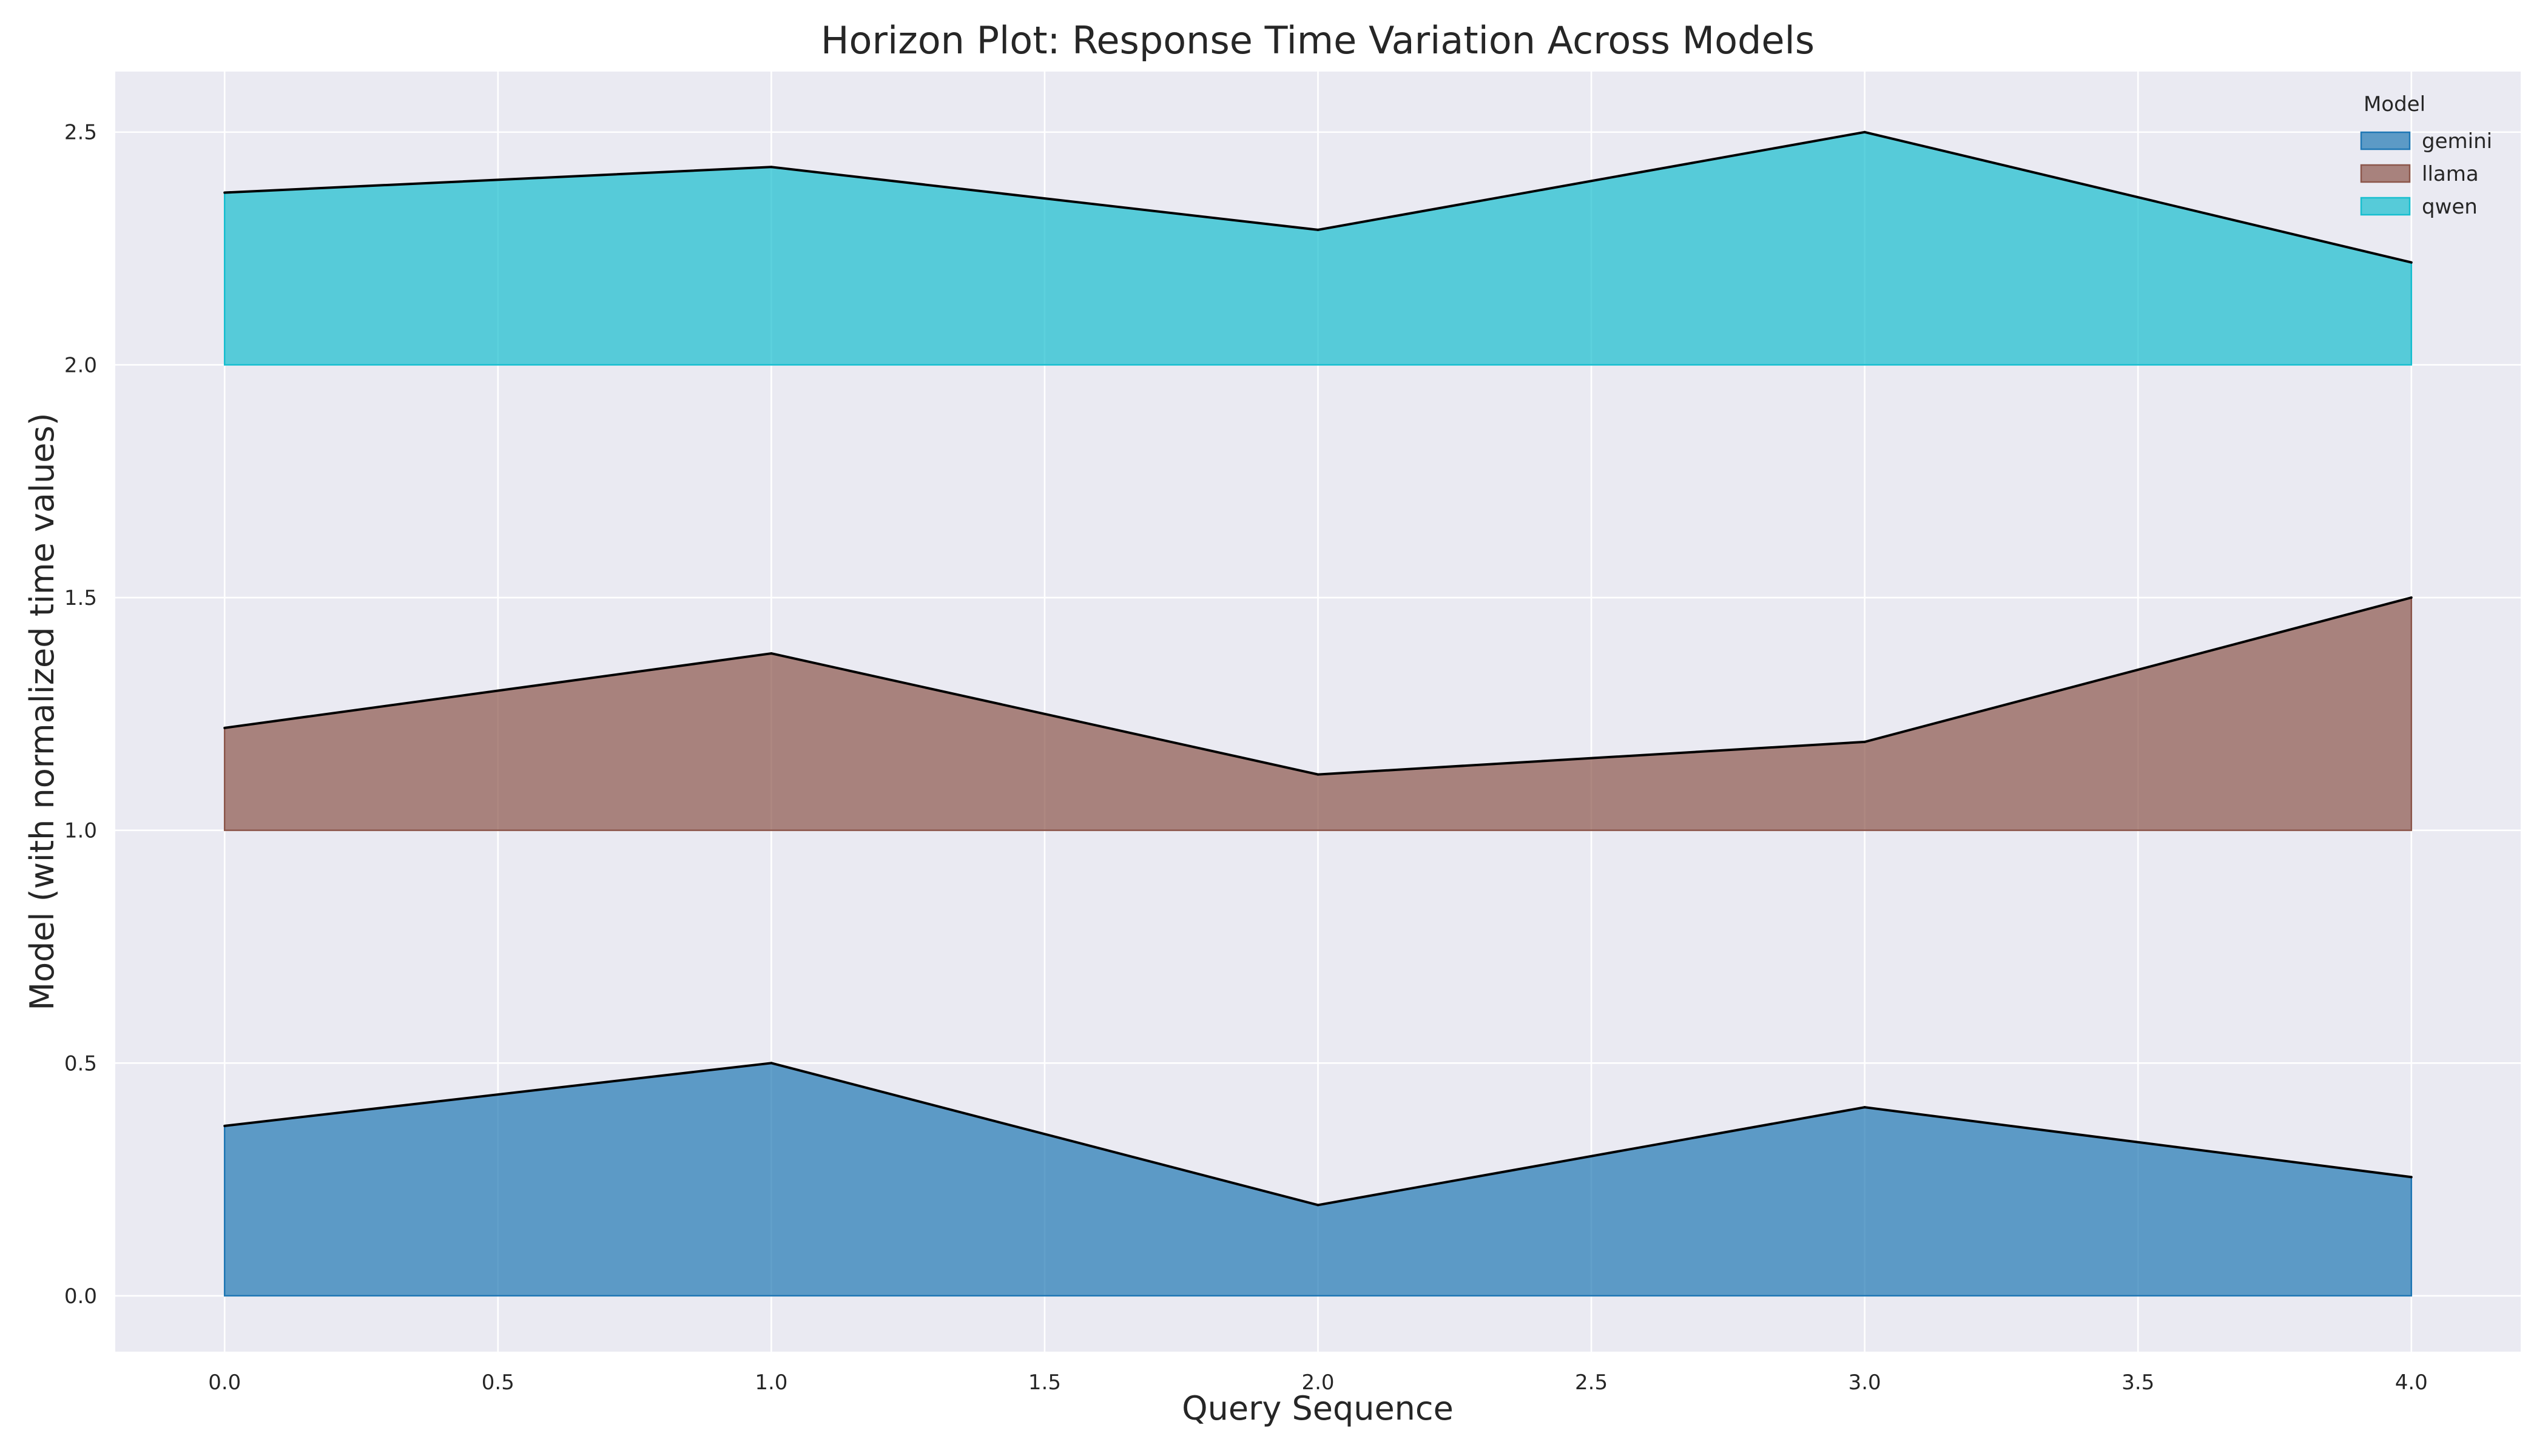 Image resolution: width=2548 pixels, height=1456 pixels. Describe the element at coordinates (2385, 140) in the screenshot. I see `legend-swatch-gemini` at that location.